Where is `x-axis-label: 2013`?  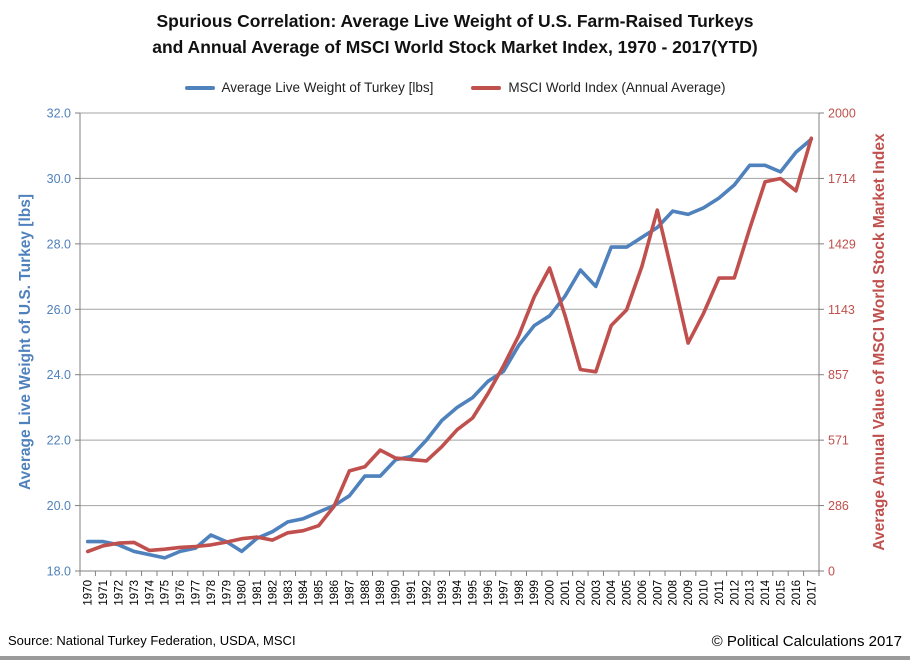
x-axis-label: 2013 is located at coordinates (751, 593).